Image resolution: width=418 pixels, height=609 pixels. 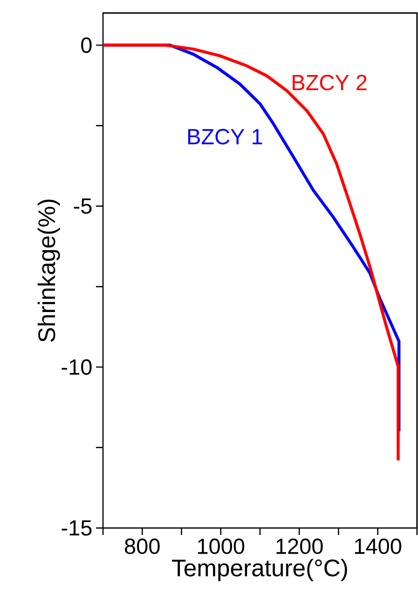 I want to click on x-axis-title: Temperature(°C), so click(x=260, y=570).